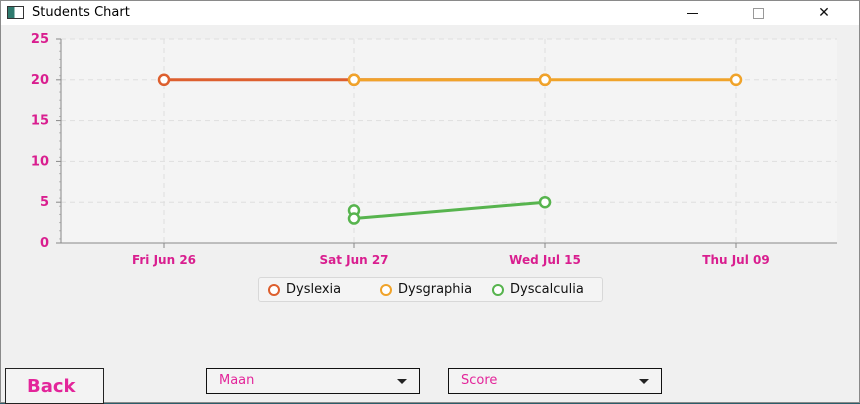 The width and height of the screenshot is (860, 404). What do you see at coordinates (435, 289) in the screenshot?
I see `legend-label-dysgraphia: Dysgraphia` at bounding box center [435, 289].